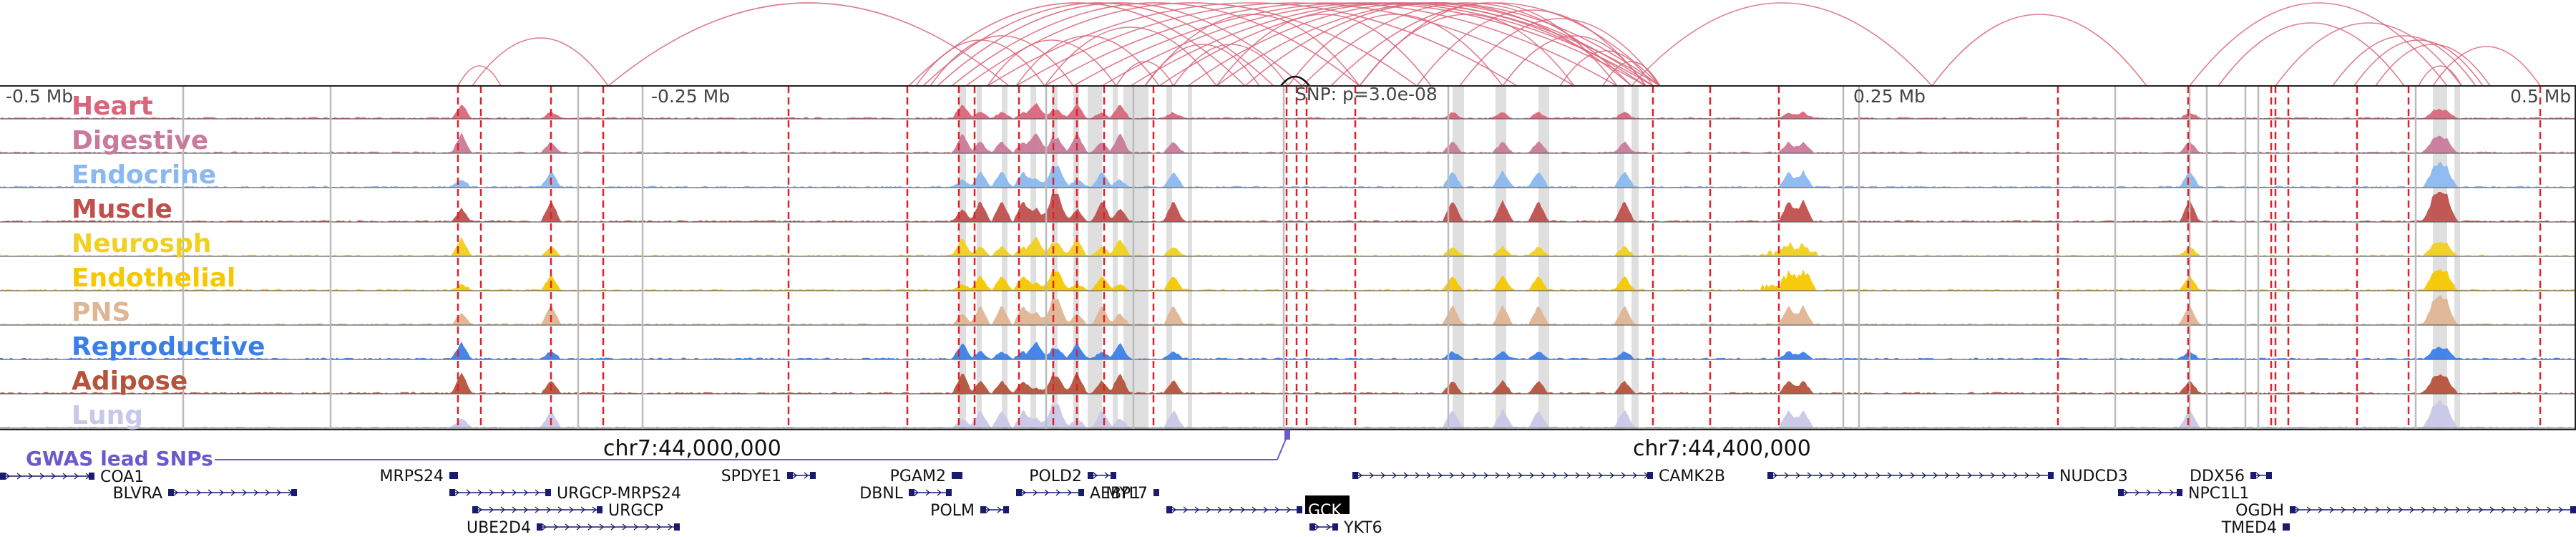  Describe the element at coordinates (692, 448) in the screenshot. I see `chrom-coord-44000000: chr7:44,000,000` at that location.